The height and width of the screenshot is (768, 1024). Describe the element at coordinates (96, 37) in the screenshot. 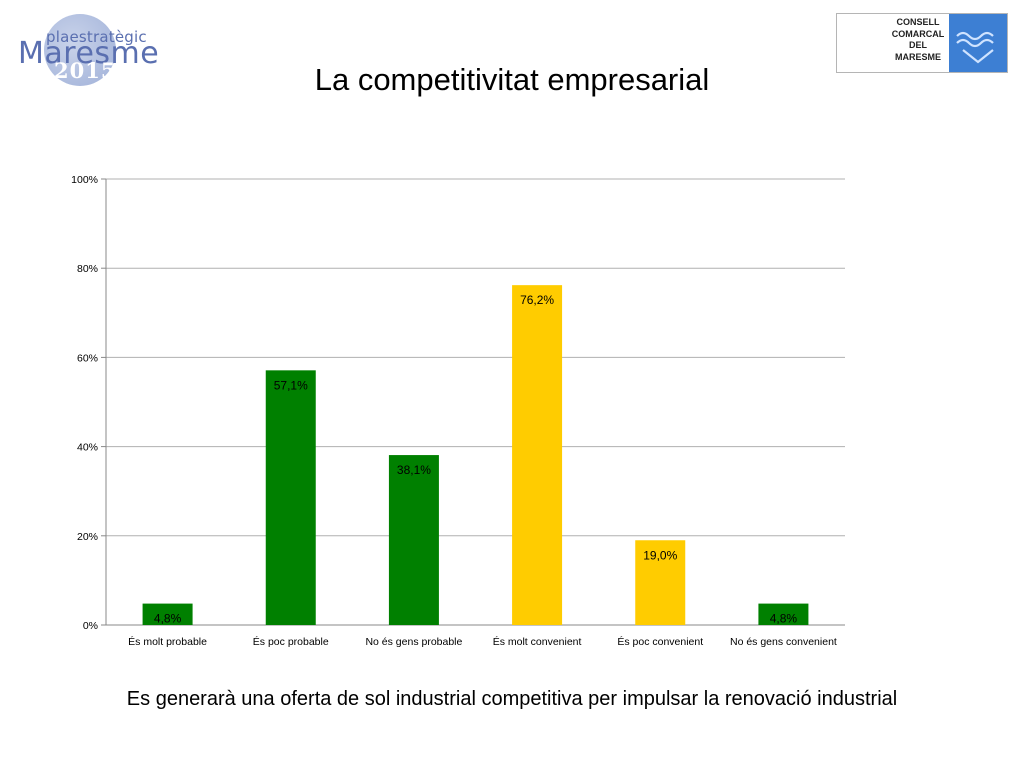

I see `logo-text-plaestrategic: plaestratègic` at that location.